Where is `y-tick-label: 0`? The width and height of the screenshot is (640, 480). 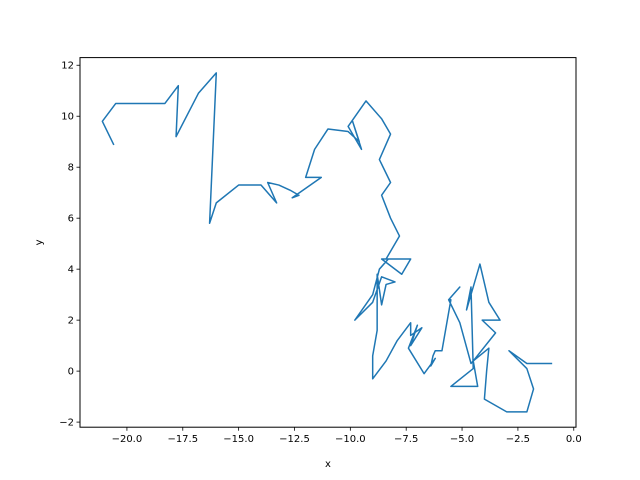
y-tick-label: 0 is located at coordinates (71, 372).